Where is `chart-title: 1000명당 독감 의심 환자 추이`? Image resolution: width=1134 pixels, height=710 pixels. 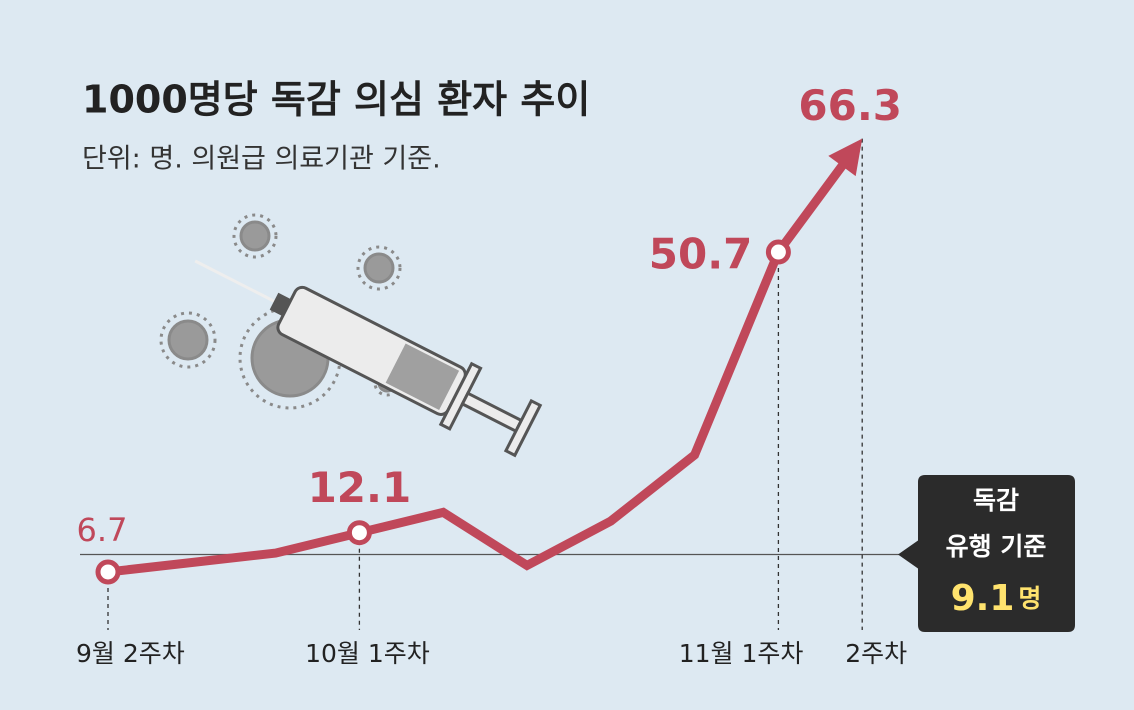 chart-title: 1000명당 독감 의심 환자 추이 is located at coordinates (336, 100).